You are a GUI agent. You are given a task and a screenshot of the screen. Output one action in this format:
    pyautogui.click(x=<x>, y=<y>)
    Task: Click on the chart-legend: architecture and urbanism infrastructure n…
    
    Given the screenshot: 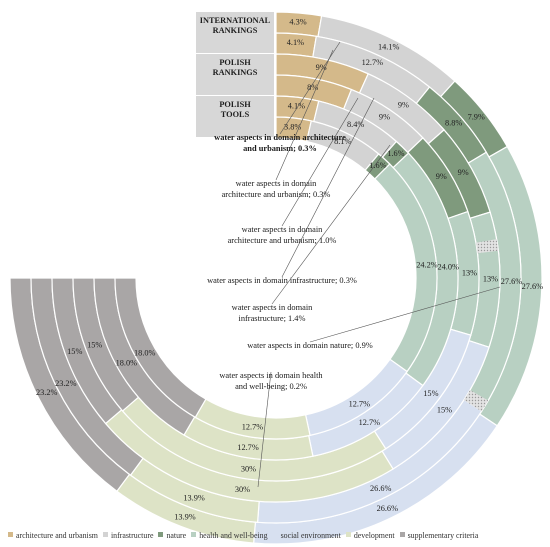 What is the action you would take?
    pyautogui.click(x=278, y=535)
    